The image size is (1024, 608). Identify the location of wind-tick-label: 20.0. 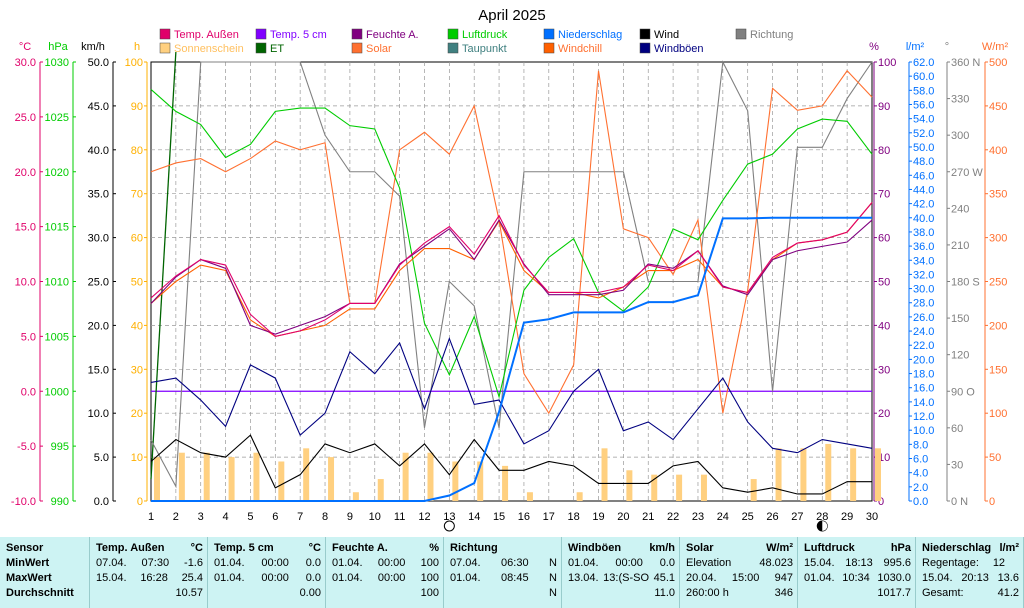
(98, 326).